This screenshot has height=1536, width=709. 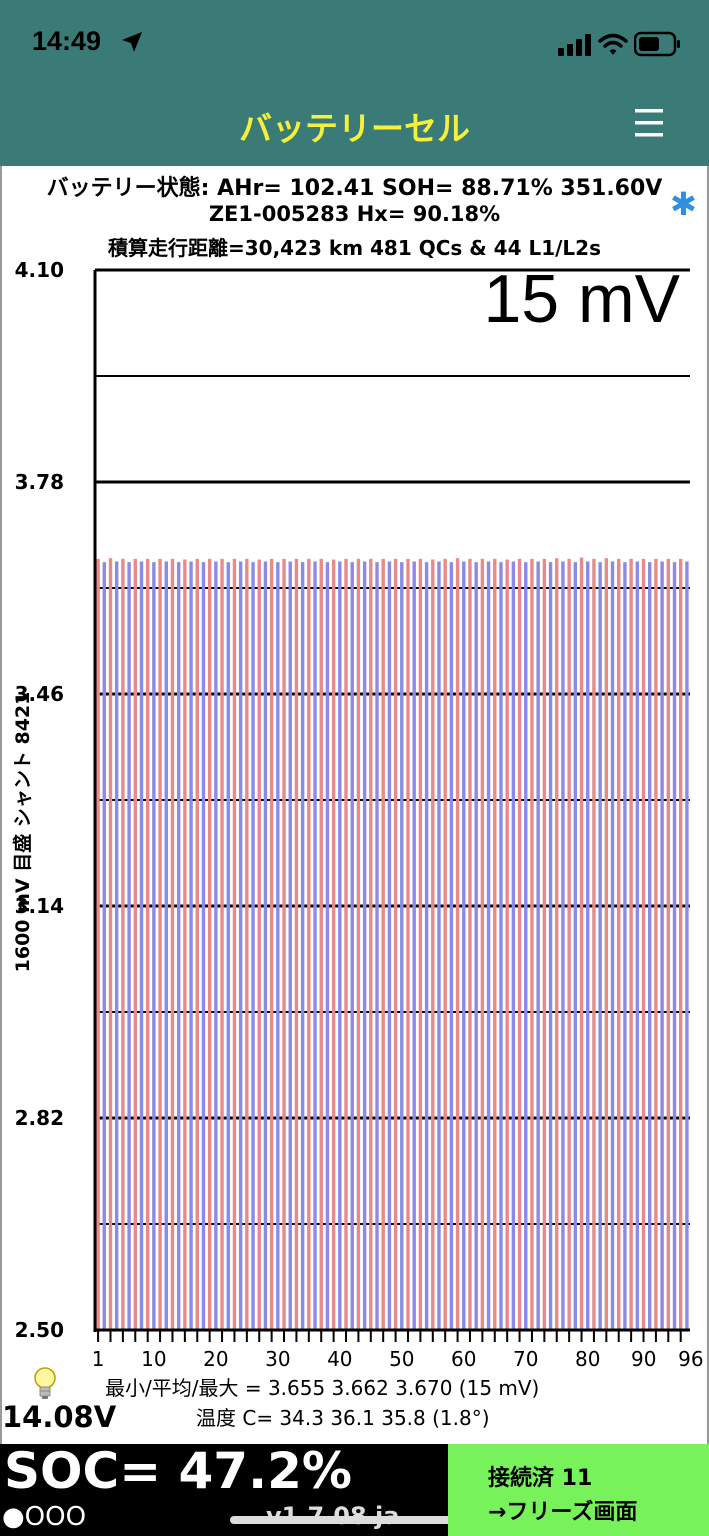 I want to click on x-tick-label: 20, so click(x=215, y=1358).